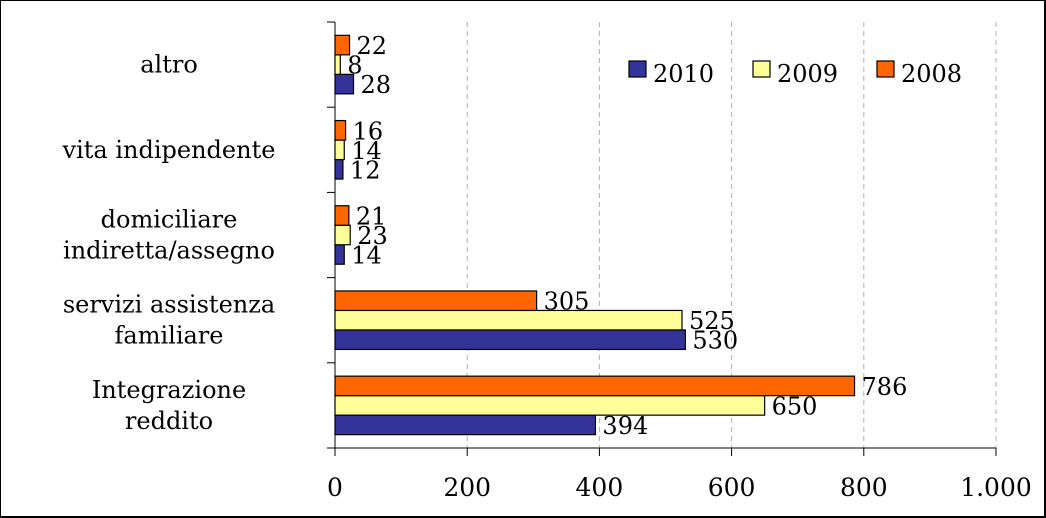 The width and height of the screenshot is (1046, 518). I want to click on data-label: 28, so click(376, 85).